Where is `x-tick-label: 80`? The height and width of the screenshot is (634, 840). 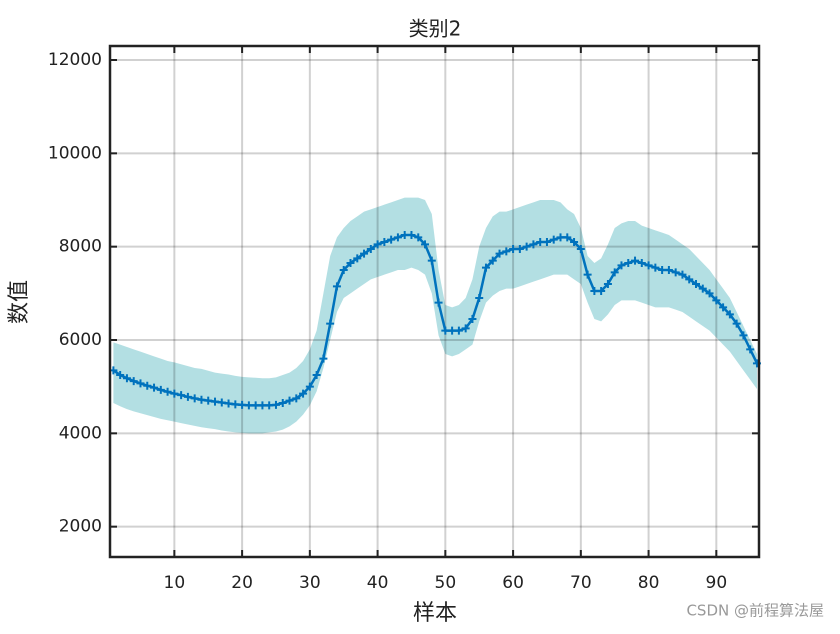 x-tick-label: 80 is located at coordinates (649, 583).